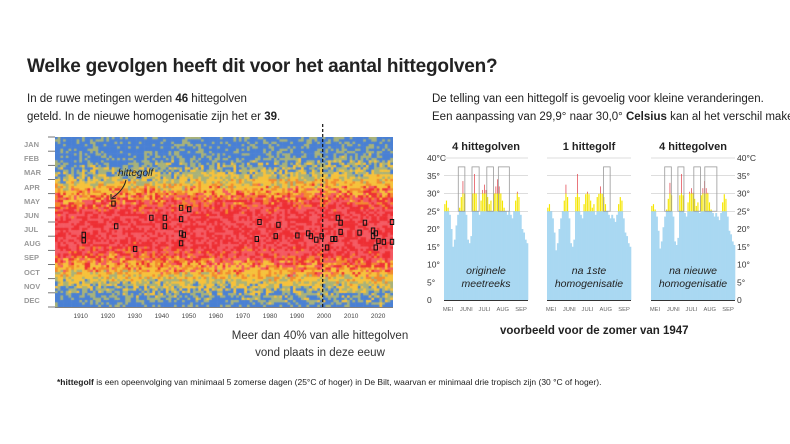 The image size is (790, 444). I want to click on text: Een aanpassing van 29,9° naar 30,0°, so click(529, 117).